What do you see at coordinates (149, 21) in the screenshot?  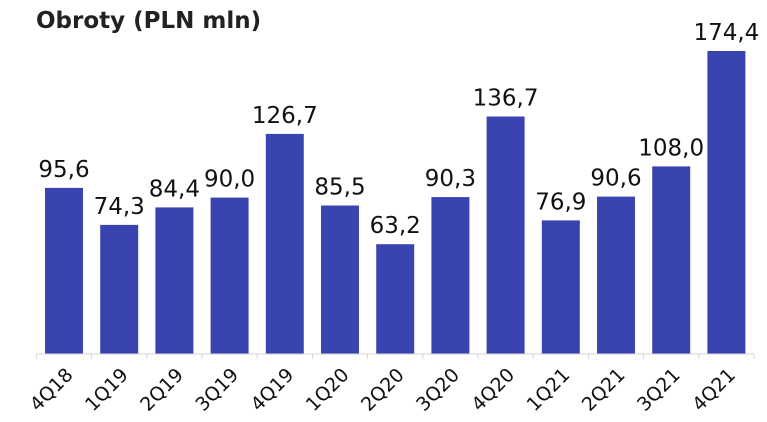 I see `chart-title: Obroty (PLN mln)` at bounding box center [149, 21].